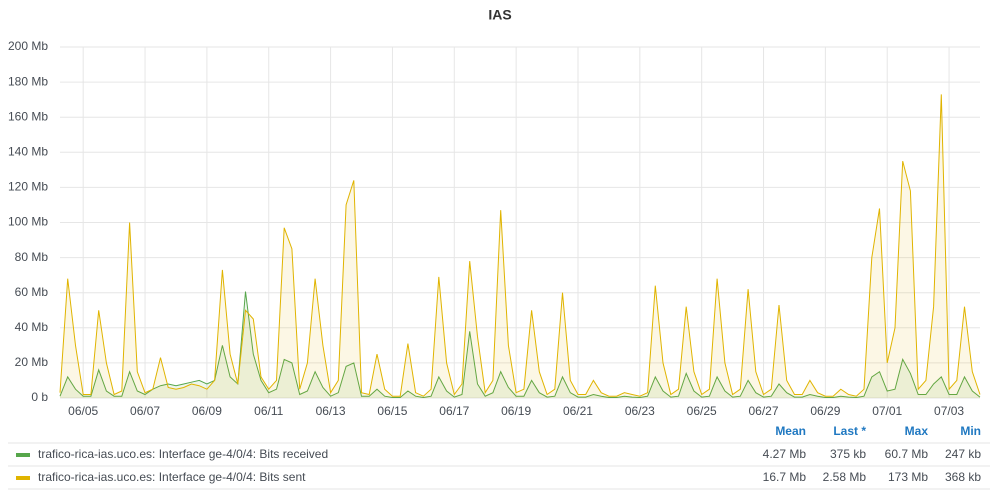 The height and width of the screenshot is (500, 1000). I want to click on y-tick-label: 120 Mb, so click(28, 187).